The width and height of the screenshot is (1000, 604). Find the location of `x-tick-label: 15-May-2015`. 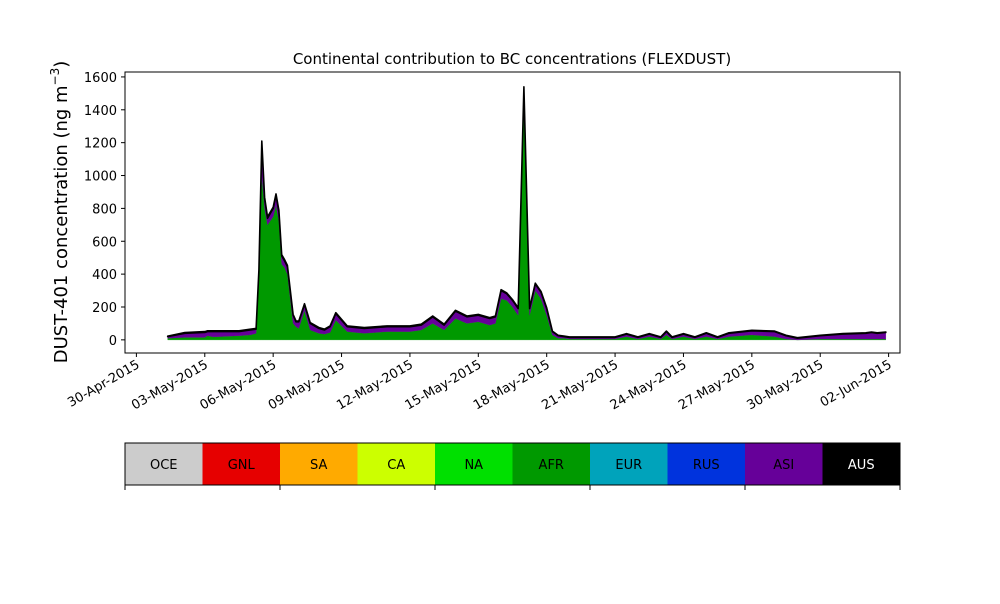

x-tick-label: 15-May-2015 is located at coordinates (444, 385).